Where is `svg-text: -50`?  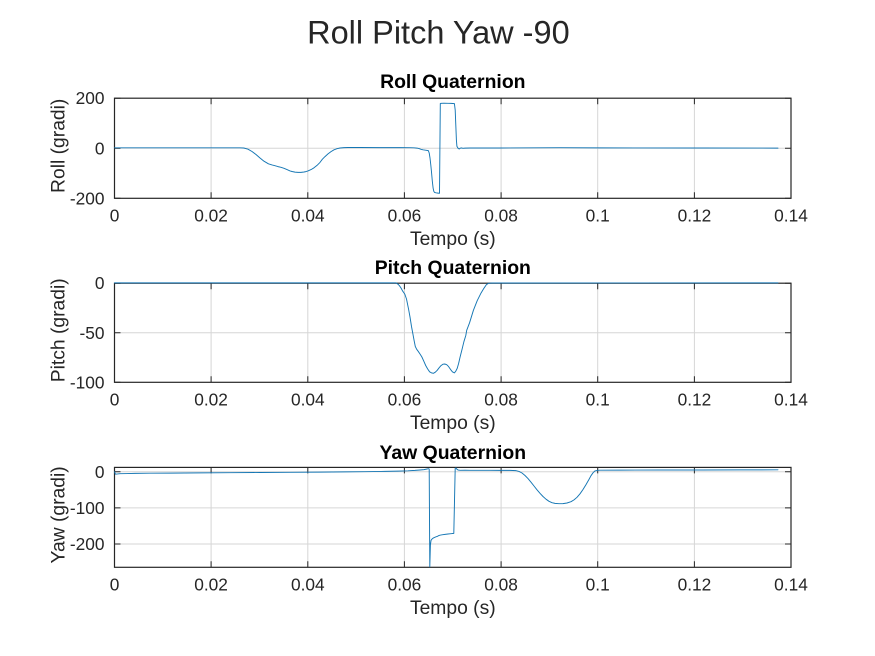
svg-text: -50 is located at coordinates (92, 333).